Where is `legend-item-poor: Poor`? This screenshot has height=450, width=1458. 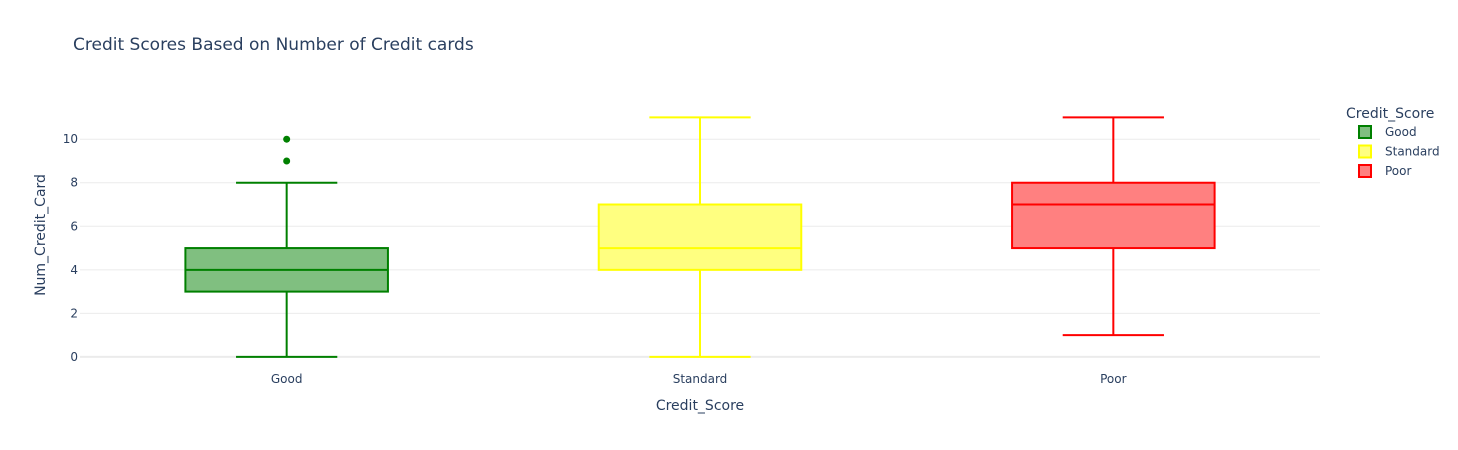 legend-item-poor: Poor is located at coordinates (1385, 171).